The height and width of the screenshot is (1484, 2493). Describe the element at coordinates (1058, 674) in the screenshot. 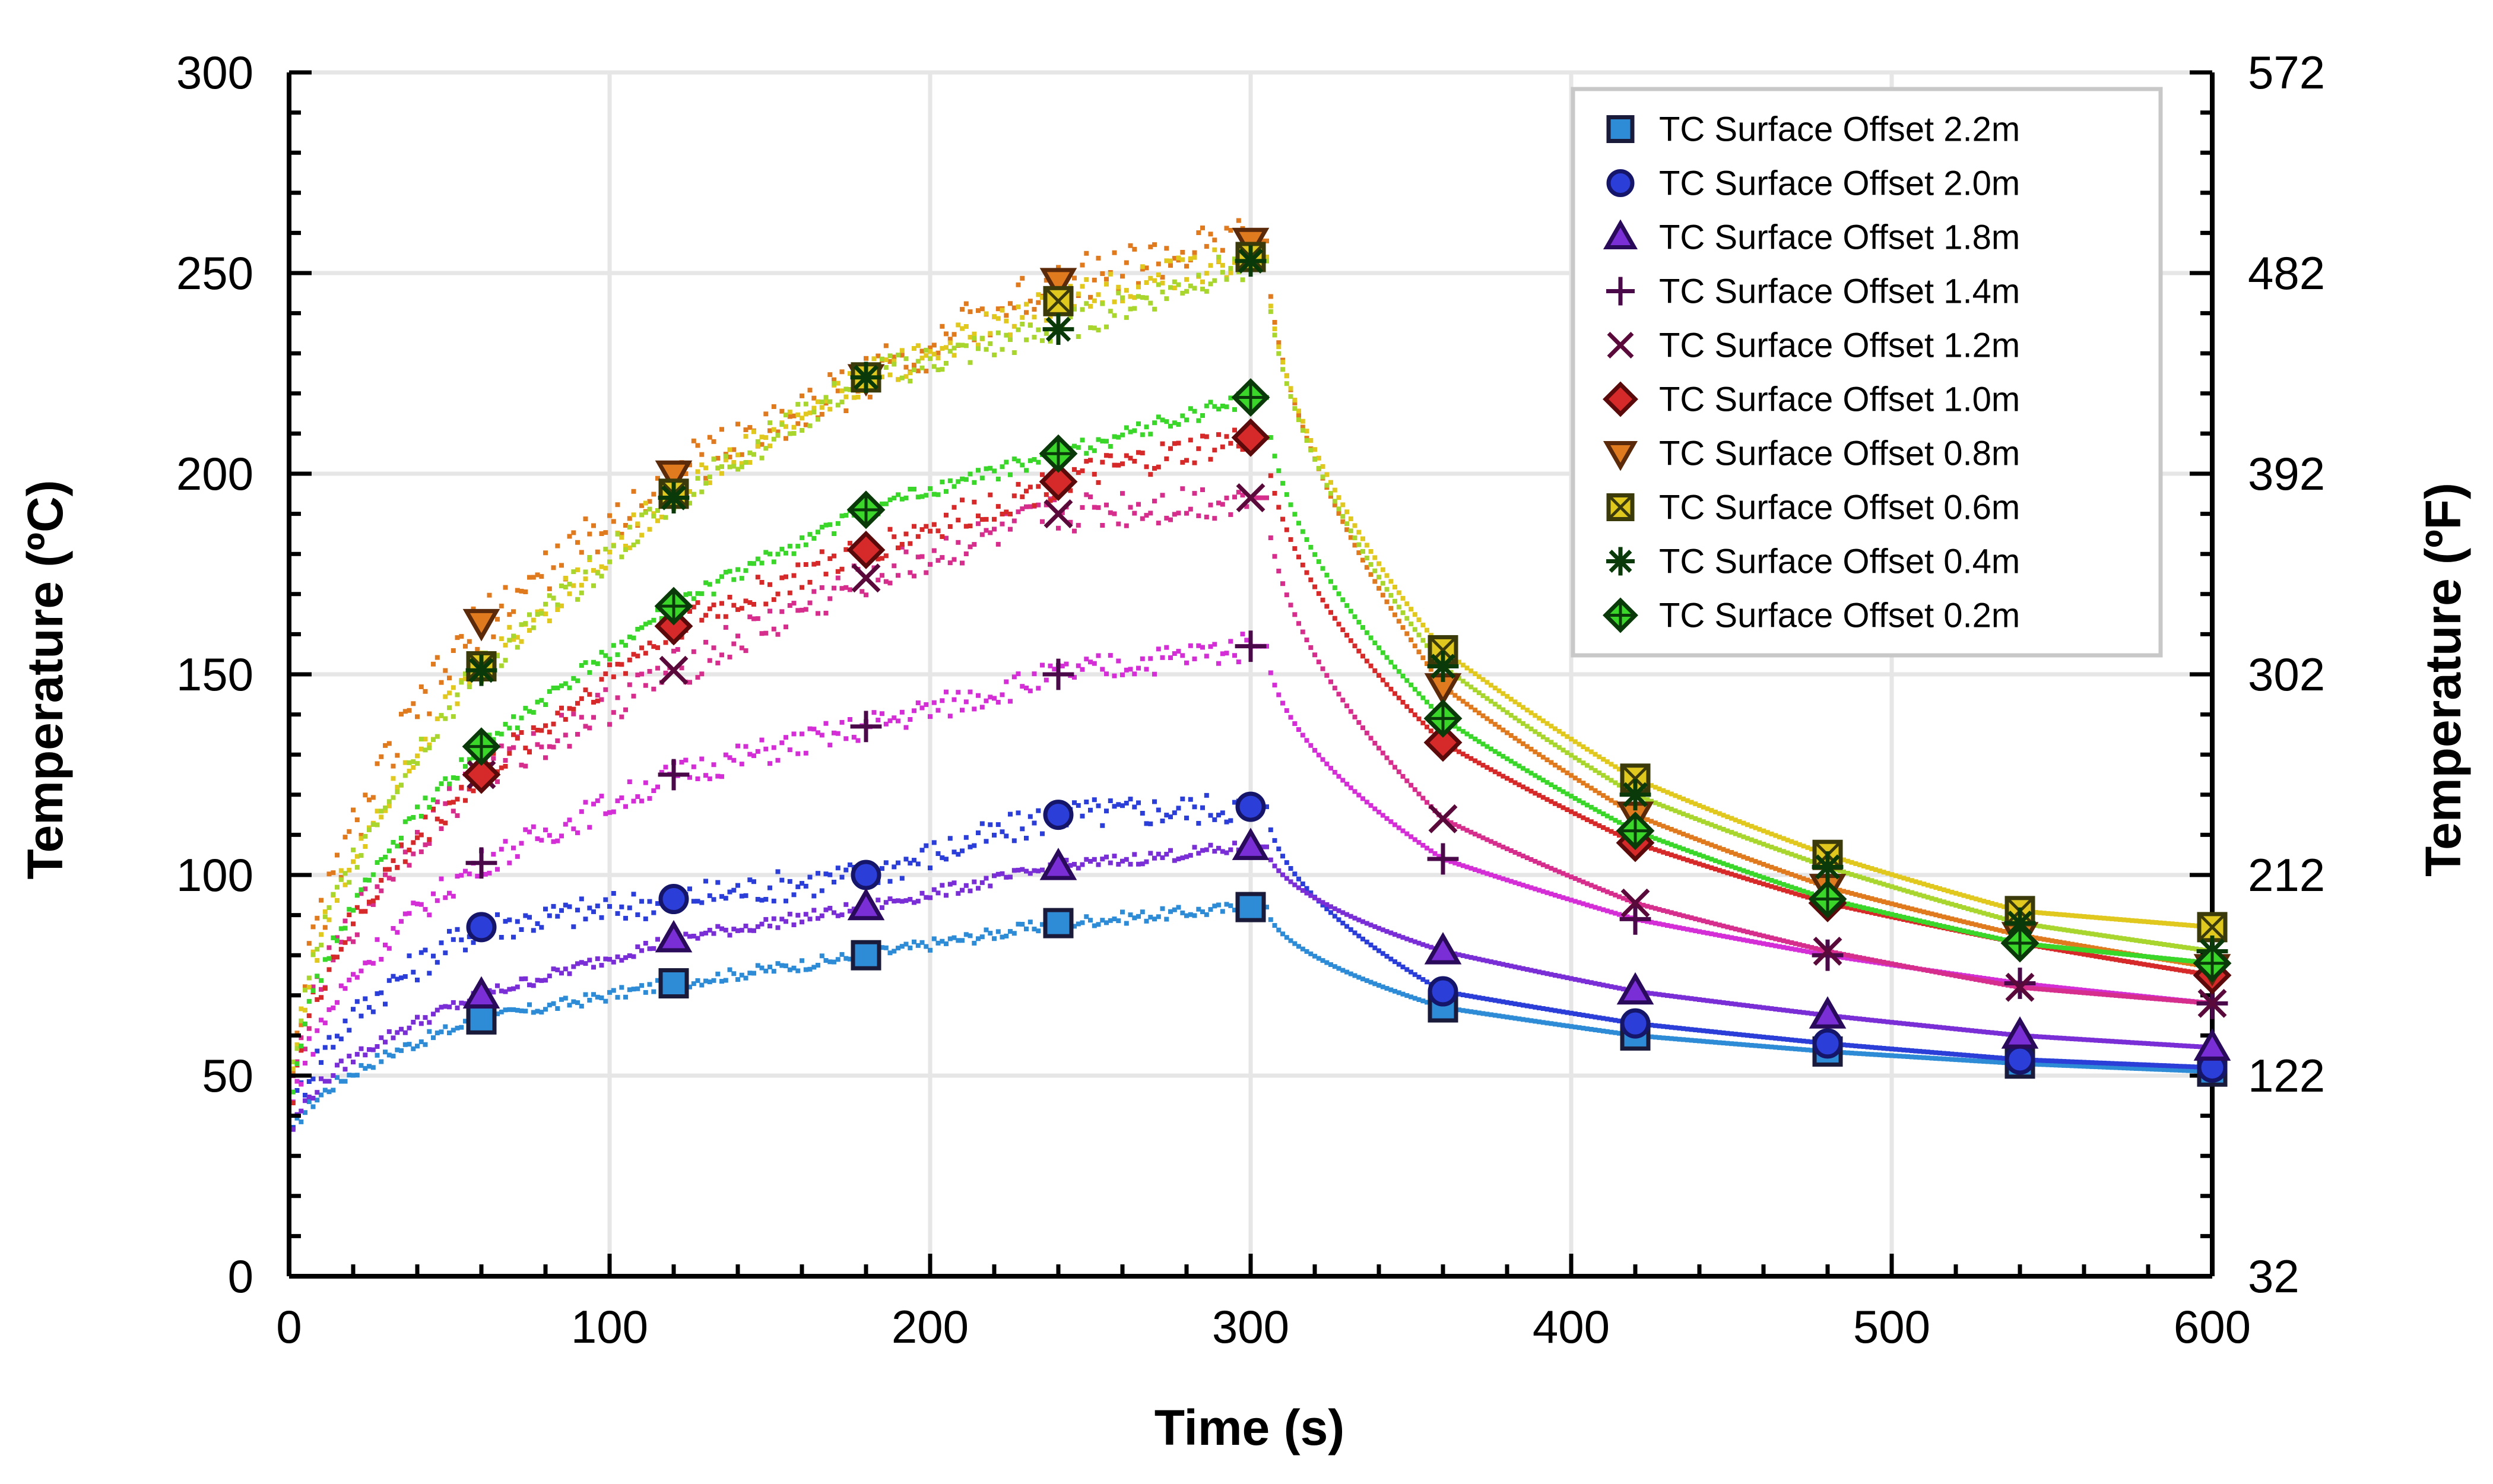

I see `data-marker-plus` at that location.